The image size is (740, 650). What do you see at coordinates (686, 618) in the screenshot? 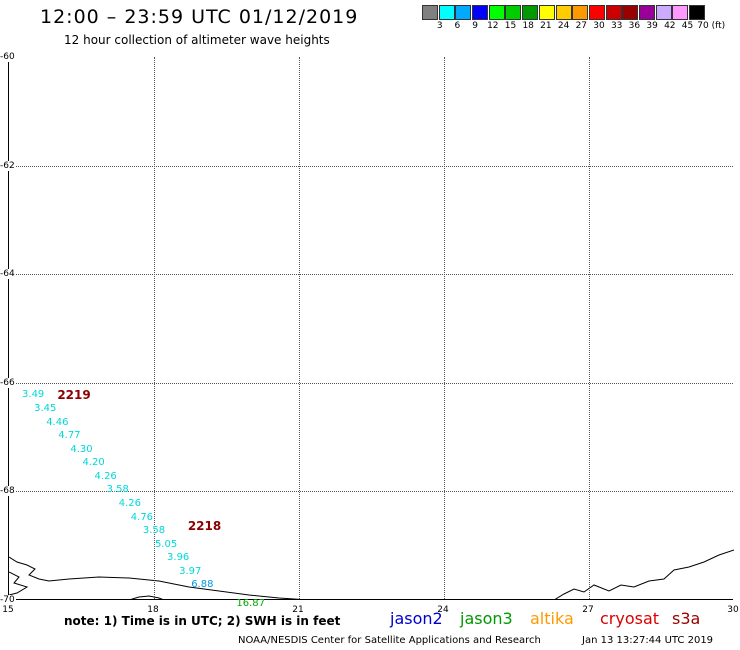
I see `satellite-name-s3a: s3a` at bounding box center [686, 618].